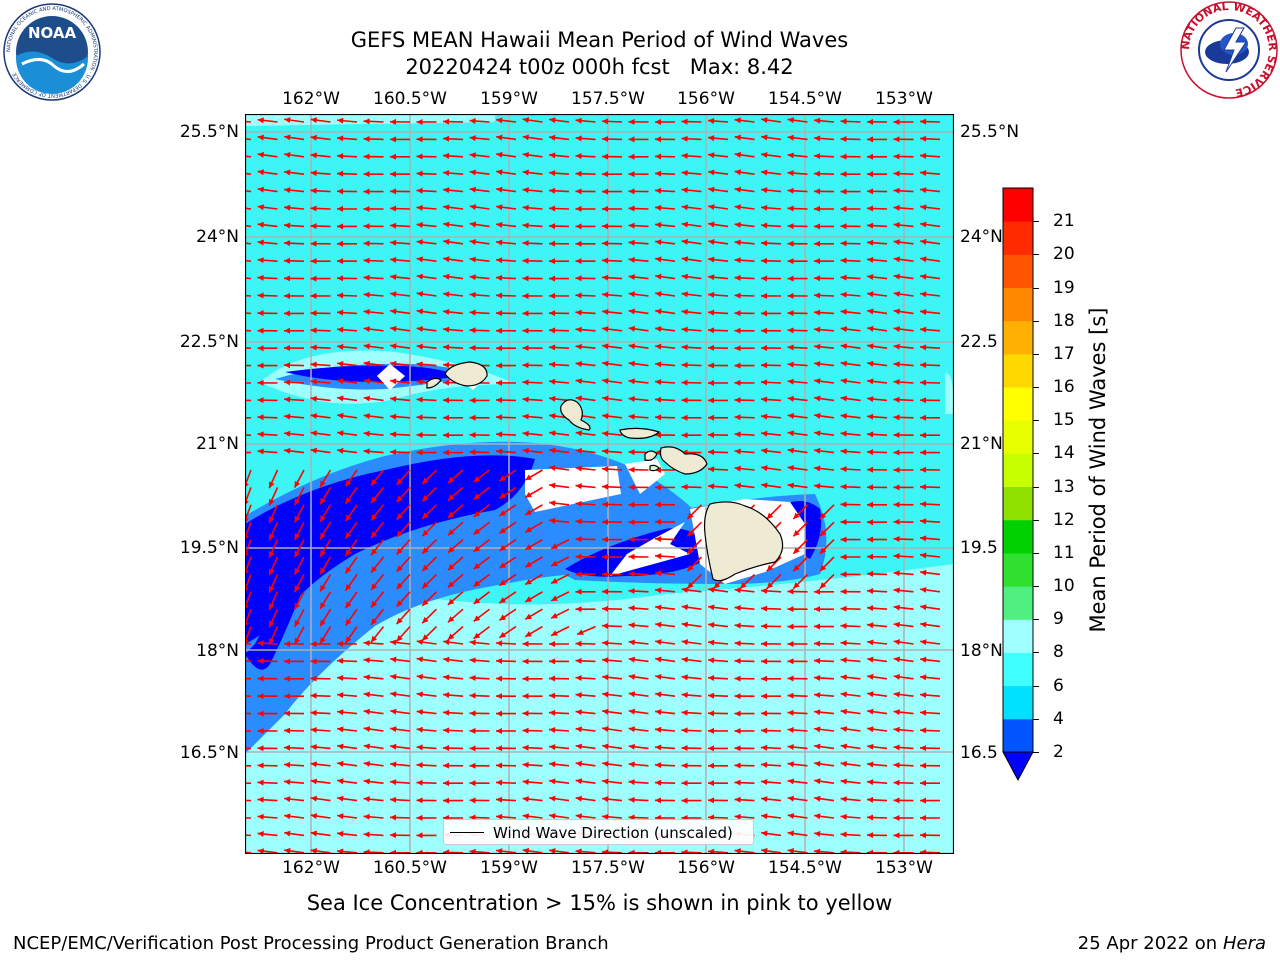  Describe the element at coordinates (1064, 353) in the screenshot. I see `colorbar-tick-label: 17` at that location.